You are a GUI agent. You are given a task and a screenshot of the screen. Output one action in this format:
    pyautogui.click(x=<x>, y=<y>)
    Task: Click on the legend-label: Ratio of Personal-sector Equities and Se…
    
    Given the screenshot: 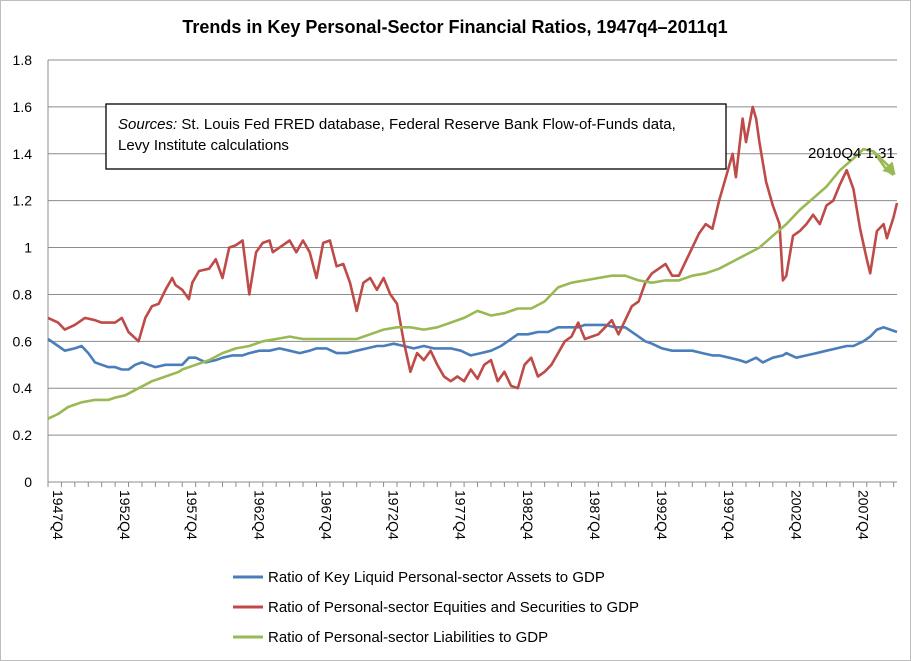 What is the action you would take?
    pyautogui.click(x=453, y=607)
    